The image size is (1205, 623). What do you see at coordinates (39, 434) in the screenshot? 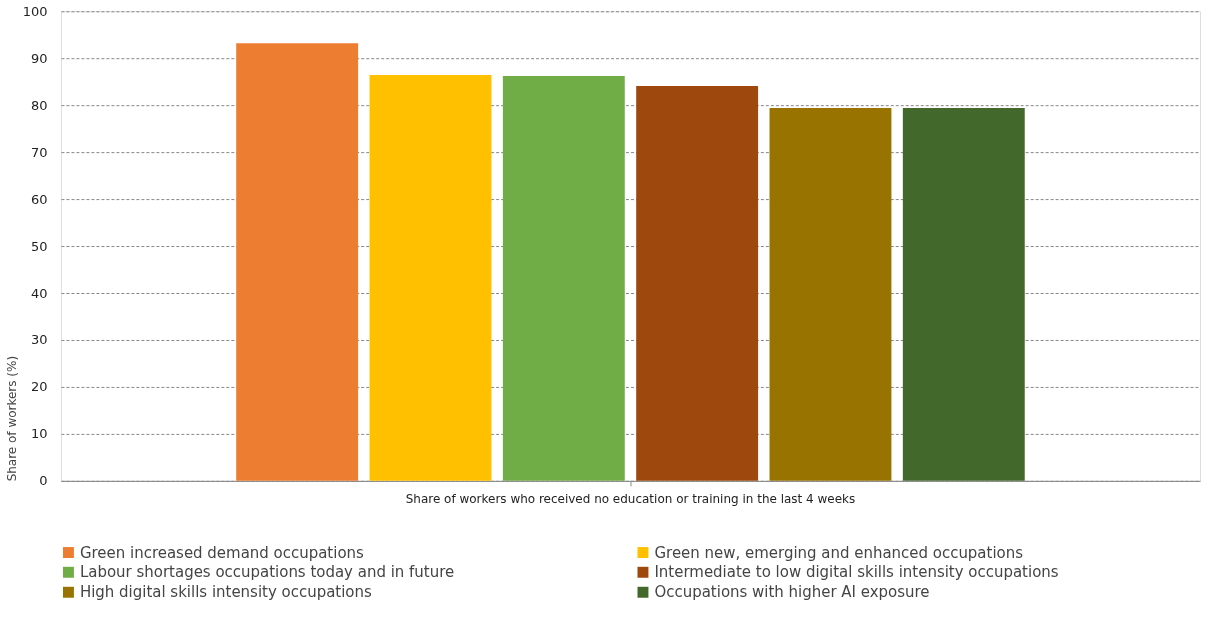
I see `y-tick-label: 10` at bounding box center [39, 434].